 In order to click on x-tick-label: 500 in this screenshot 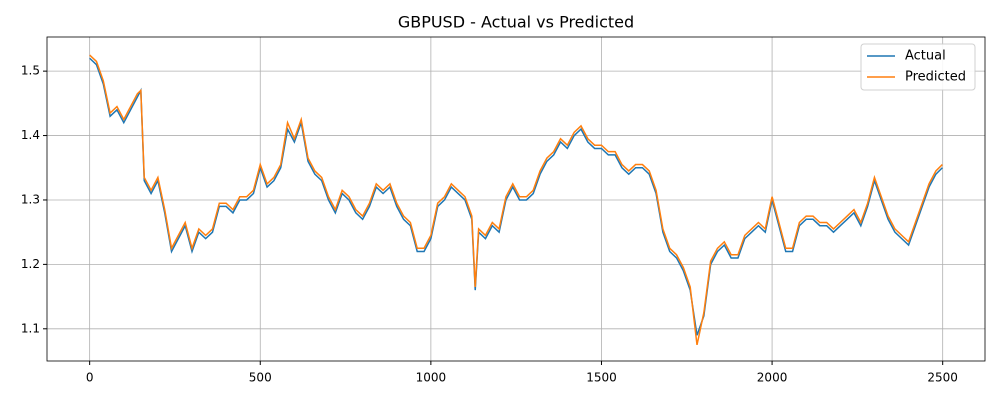, I will do `click(260, 378)`.